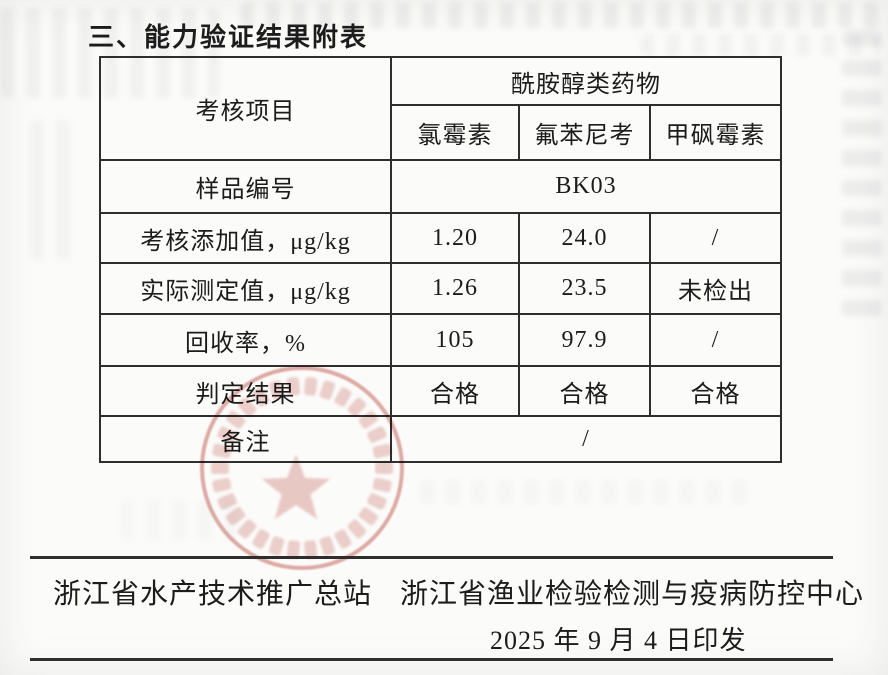 This screenshot has width=888, height=675. I want to click on cell-measured-chloramphenicol: 1.26, so click(455, 288).